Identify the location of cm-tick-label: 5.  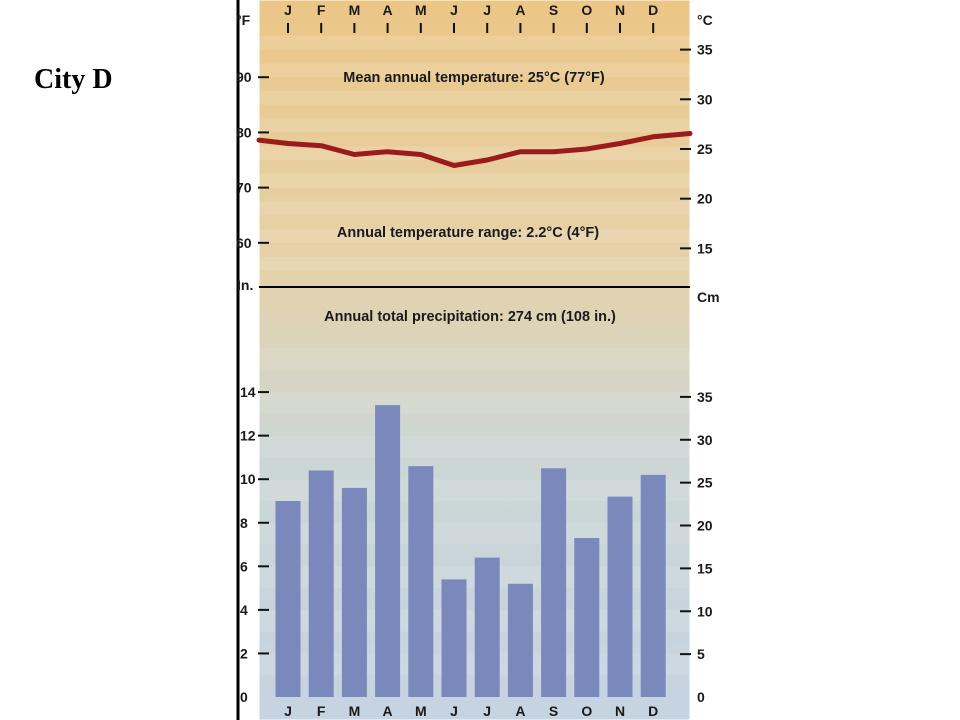
(701, 654).